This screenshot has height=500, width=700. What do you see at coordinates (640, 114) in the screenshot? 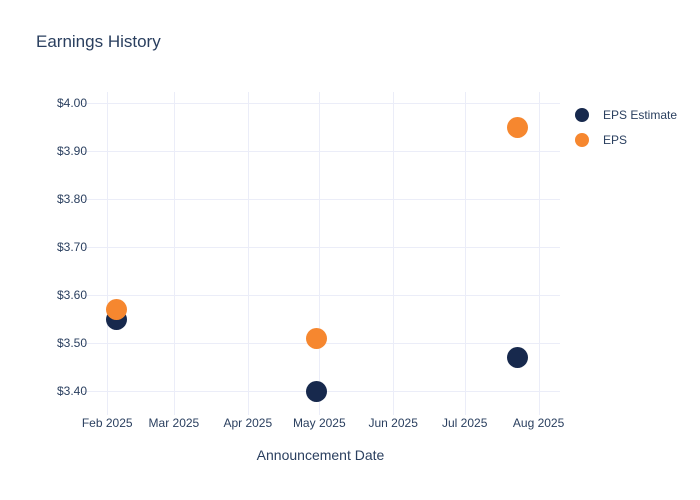
I see `legend-label: EPS Estimate` at bounding box center [640, 114].